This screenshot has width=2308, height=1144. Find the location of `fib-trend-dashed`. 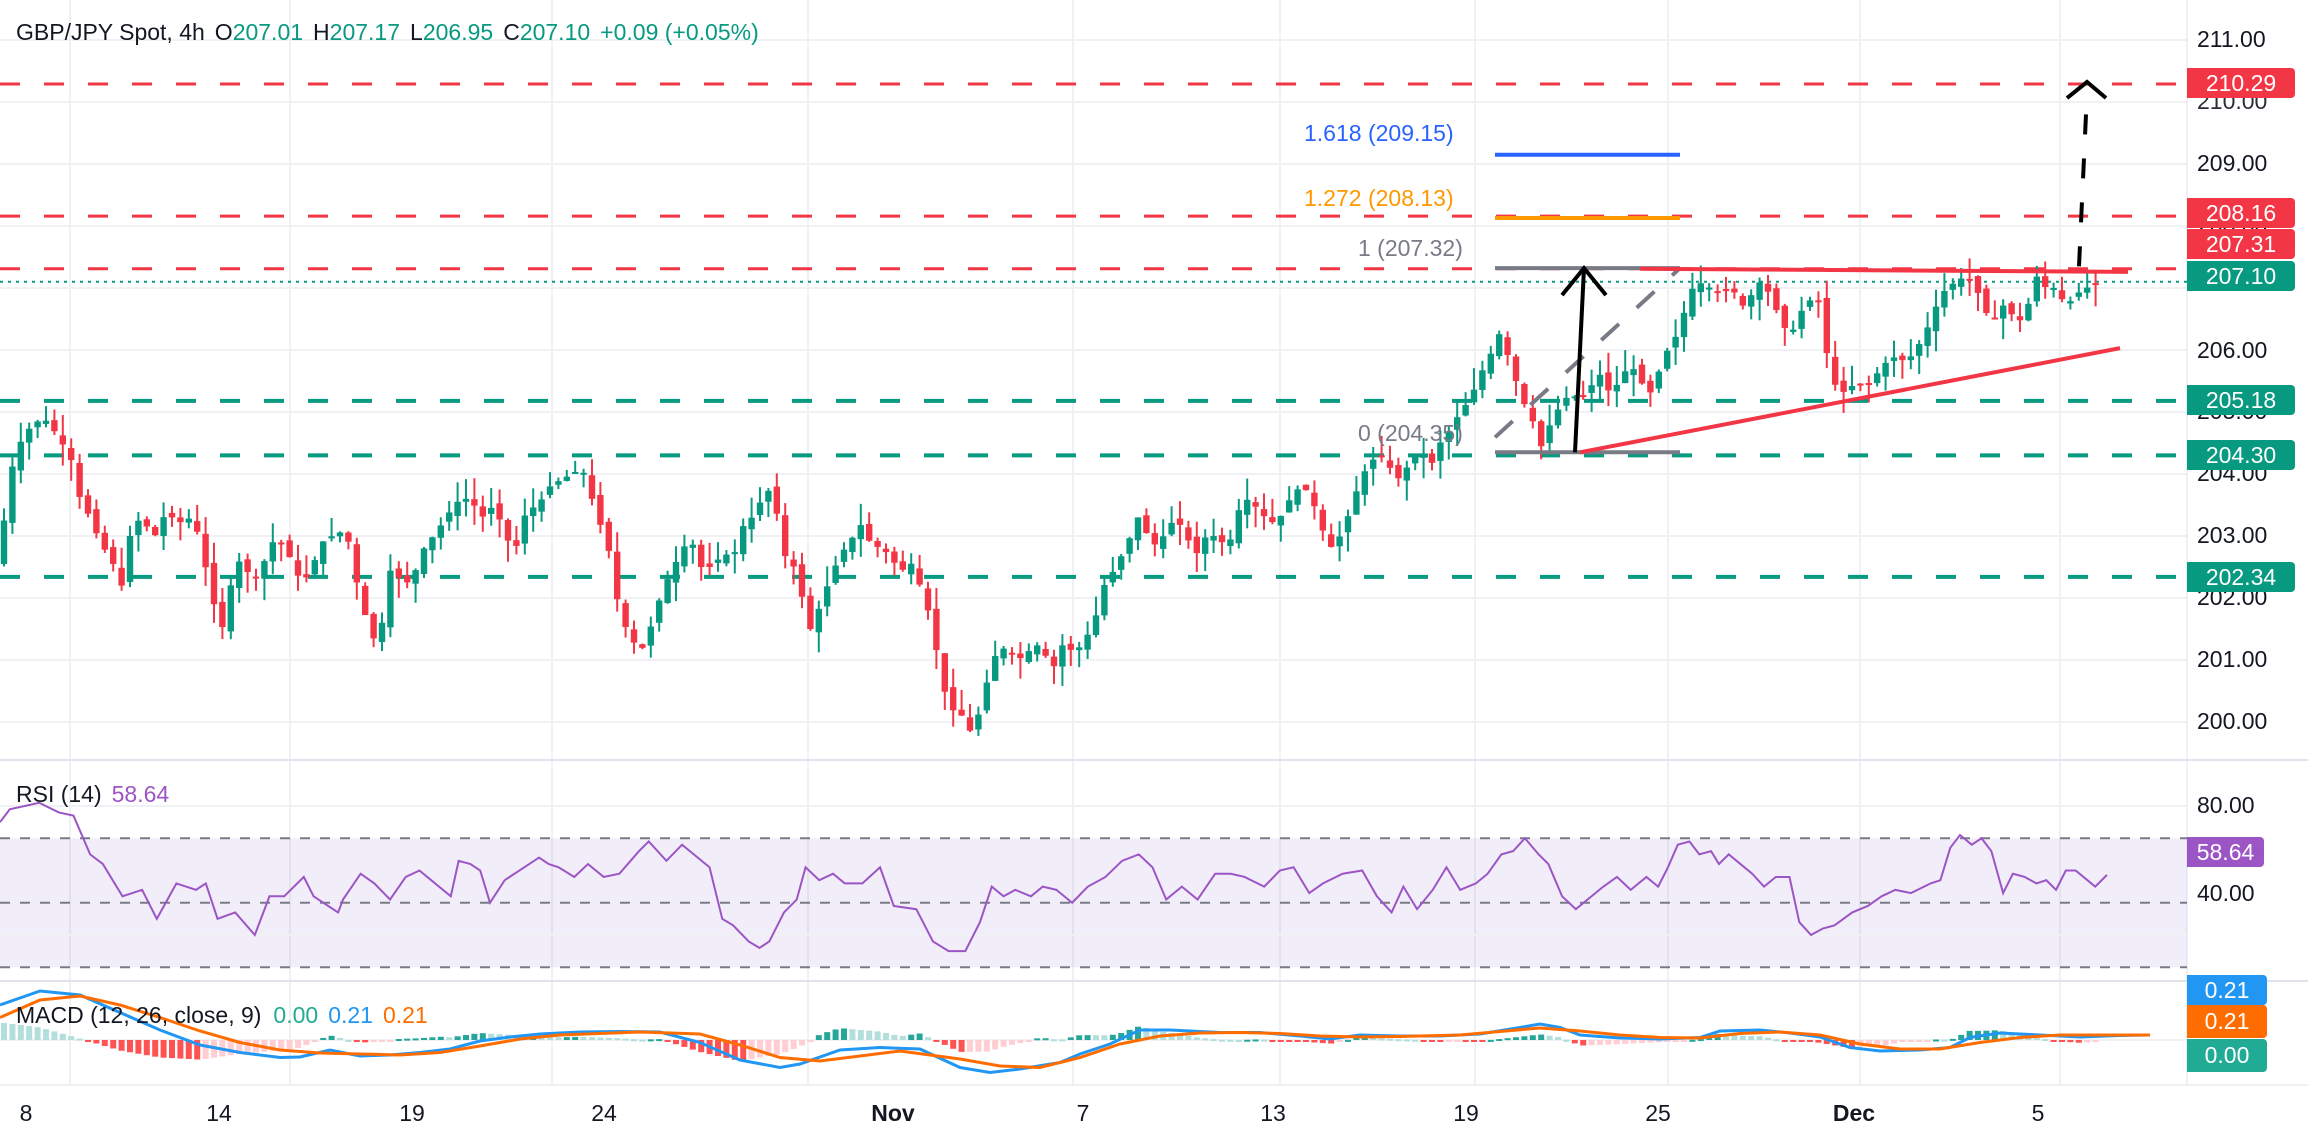

fib-trend-dashed is located at coordinates (1587, 352).